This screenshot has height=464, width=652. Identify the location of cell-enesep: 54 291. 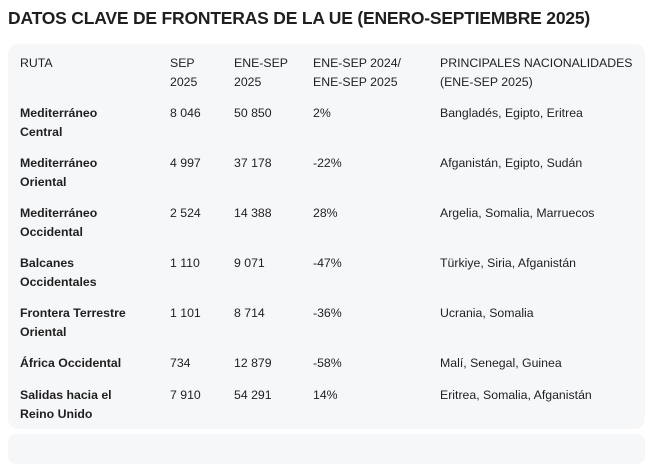
(253, 395).